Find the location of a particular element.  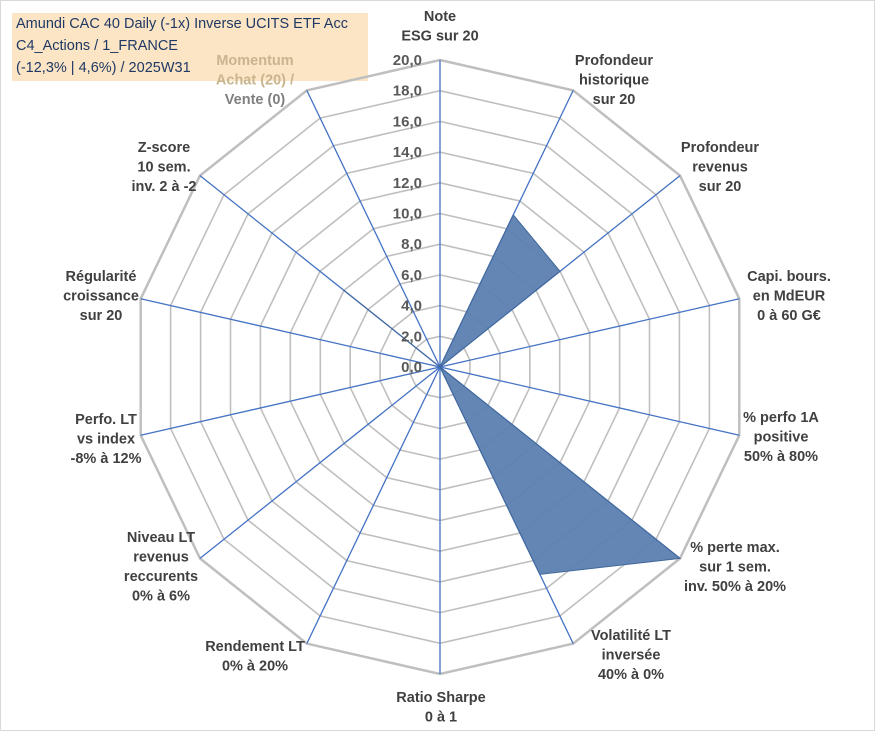

category-label-line: historique is located at coordinates (614, 81).